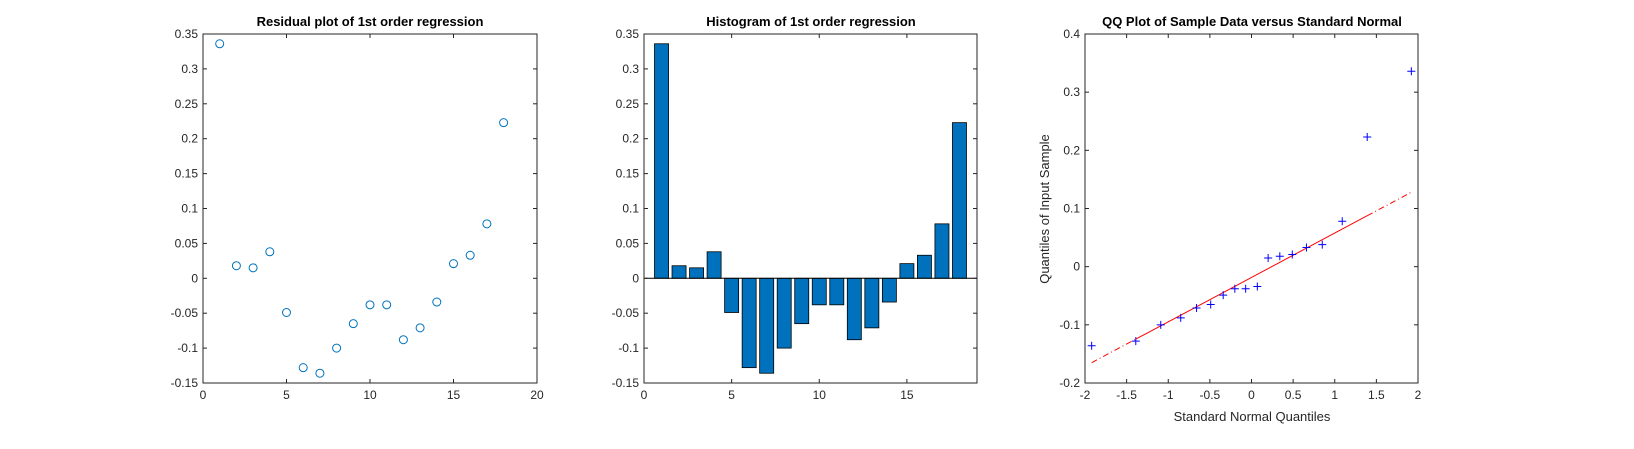 Image resolution: width=1634 pixels, height=449 pixels. Describe the element at coordinates (370, 395) in the screenshot. I see `x-tick-label: 10` at that location.